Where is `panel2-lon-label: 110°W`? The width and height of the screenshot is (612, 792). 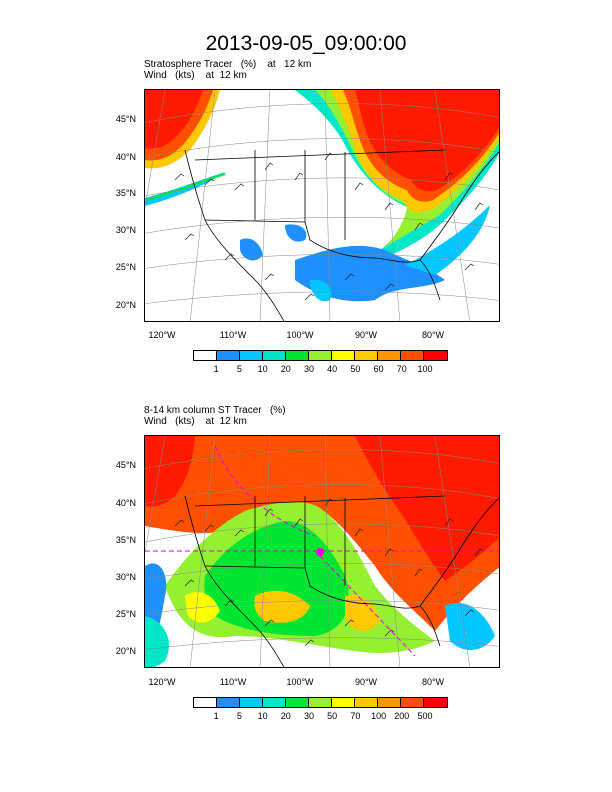 panel2-lon-label: 110°W is located at coordinates (233, 682).